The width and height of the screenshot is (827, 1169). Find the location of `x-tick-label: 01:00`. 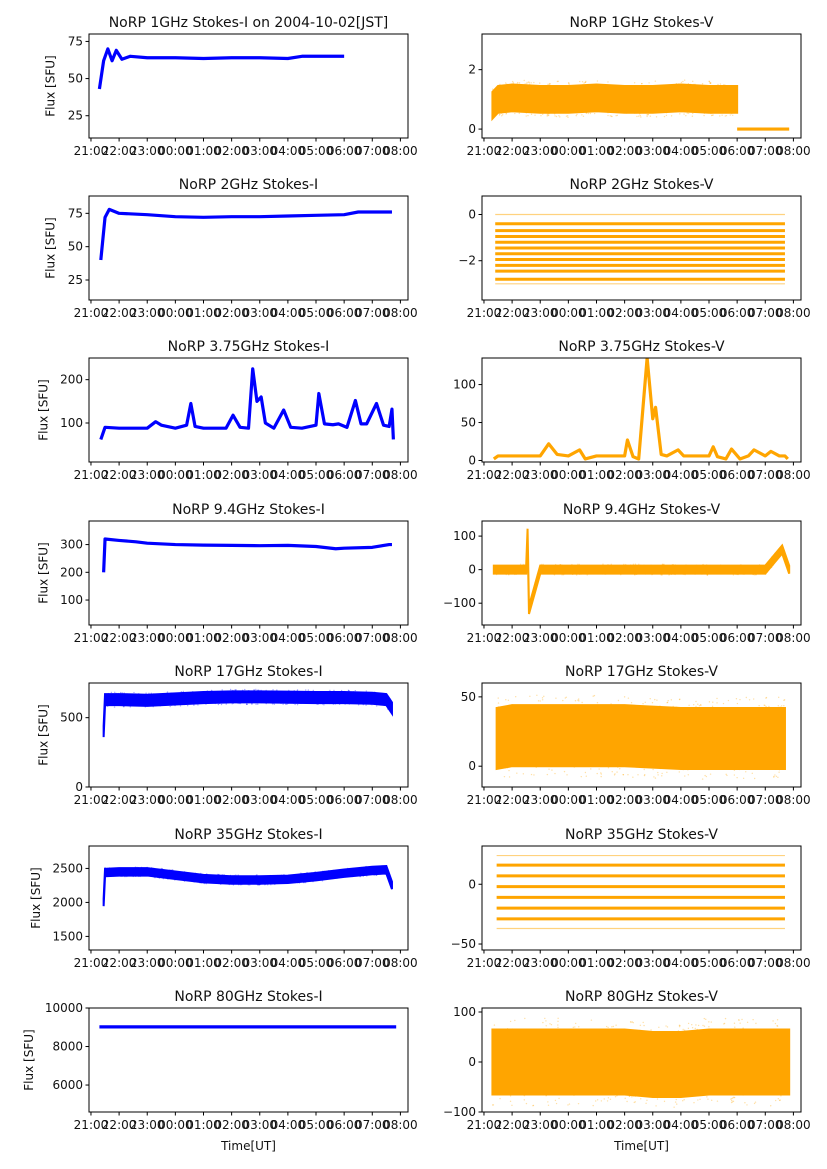

x-tick-label: 01:00 is located at coordinates (203, 963).